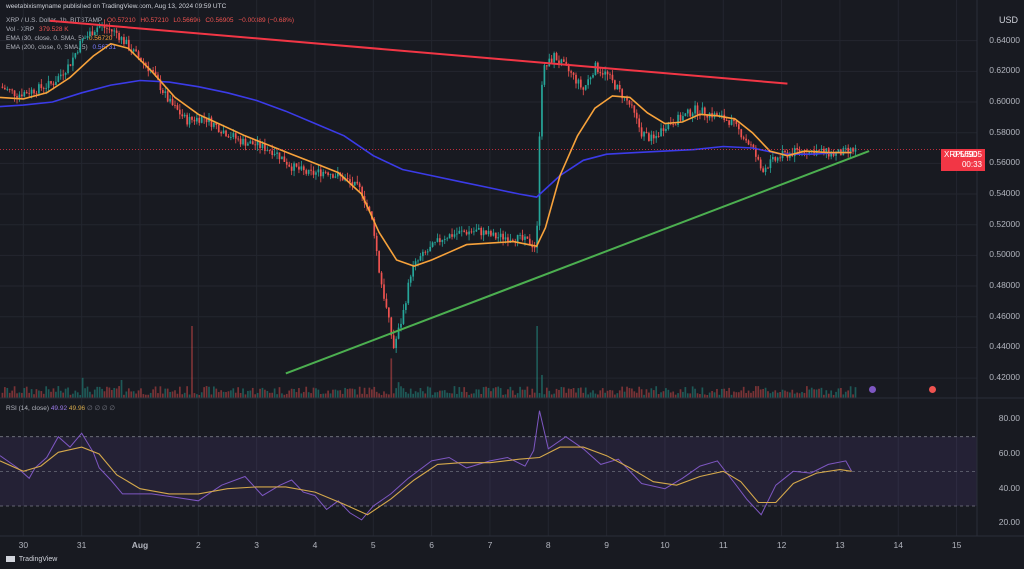 The image size is (1024, 569). Describe the element at coordinates (60, 408) in the screenshot. I see `rsi-legend: RSI (14, close) 49.92 49.96 ∅ ∅ ∅ ∅` at that location.